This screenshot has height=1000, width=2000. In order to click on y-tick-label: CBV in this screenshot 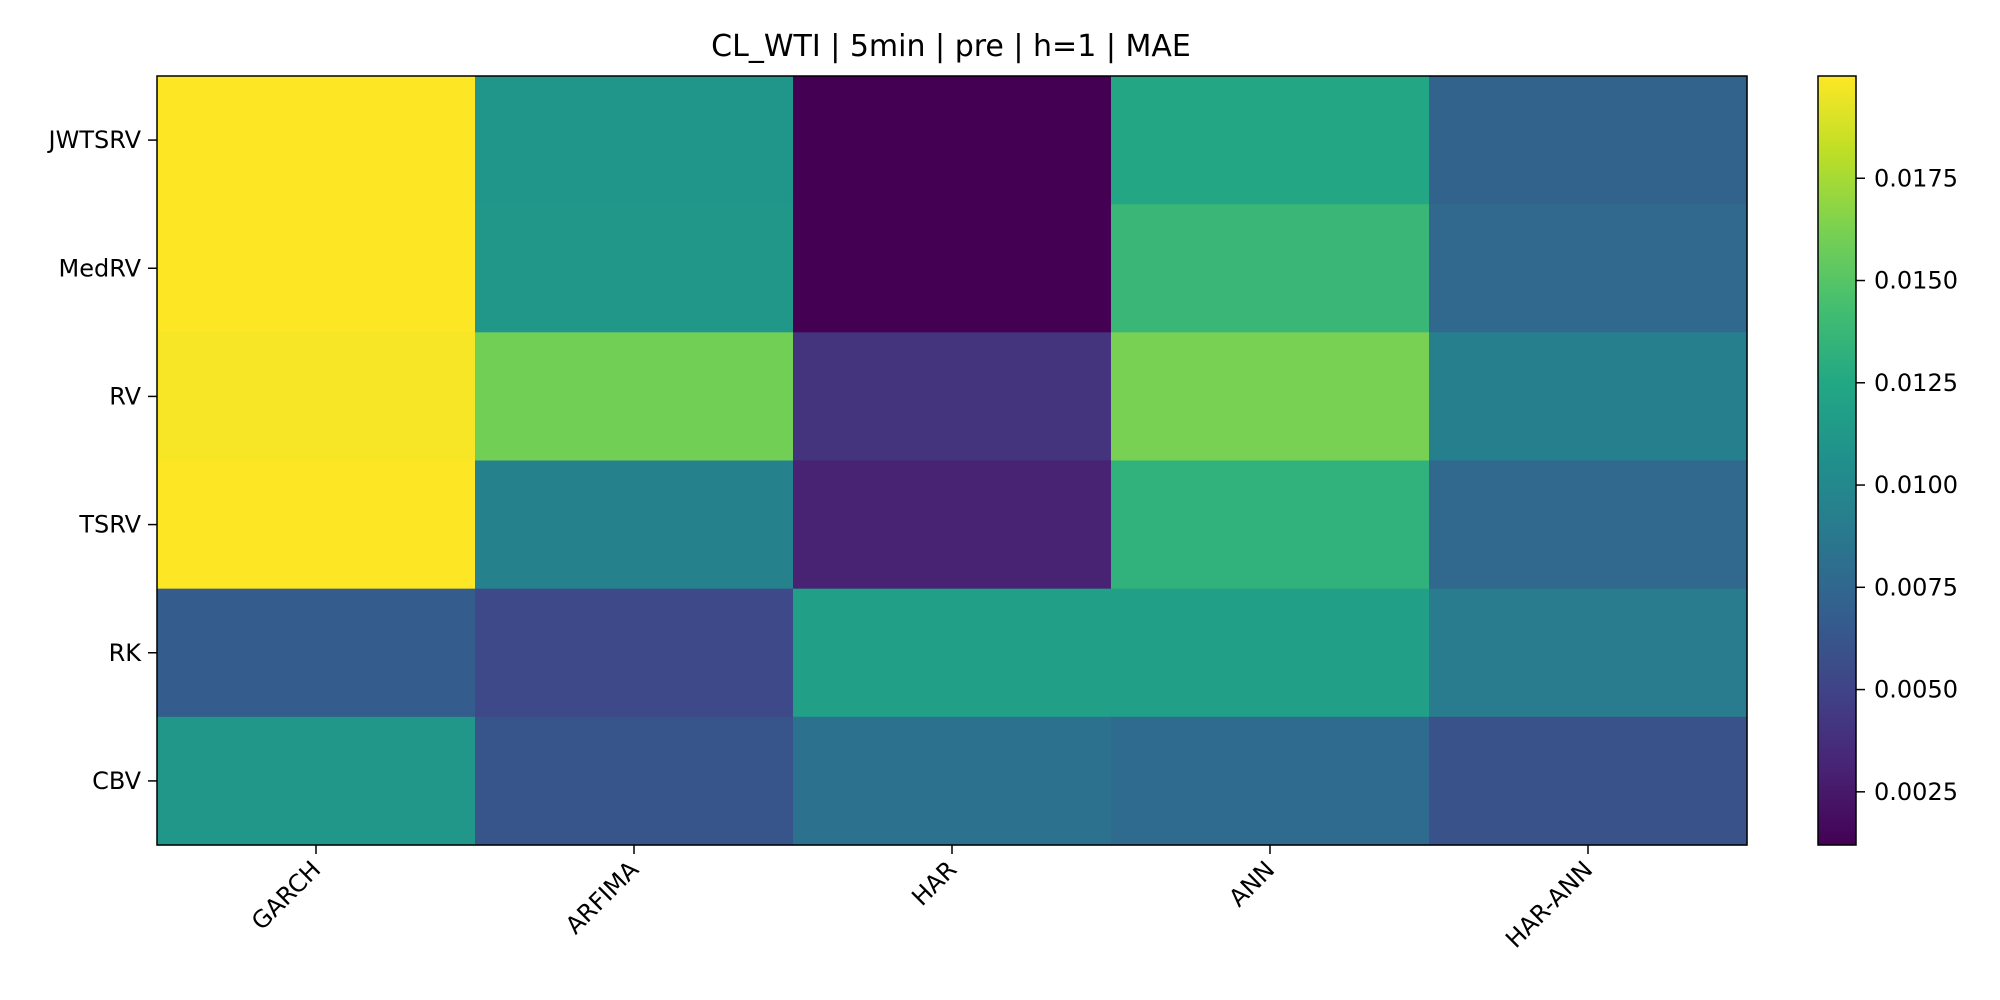, I will do `click(116, 781)`.